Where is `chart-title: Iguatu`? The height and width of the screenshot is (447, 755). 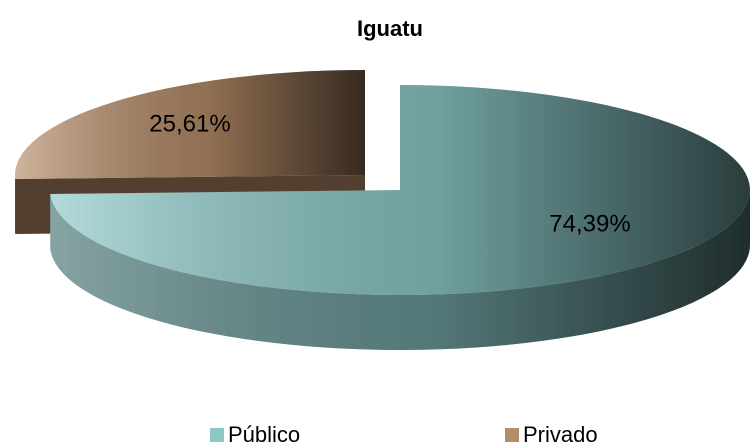 chart-title: Iguatu is located at coordinates (390, 28).